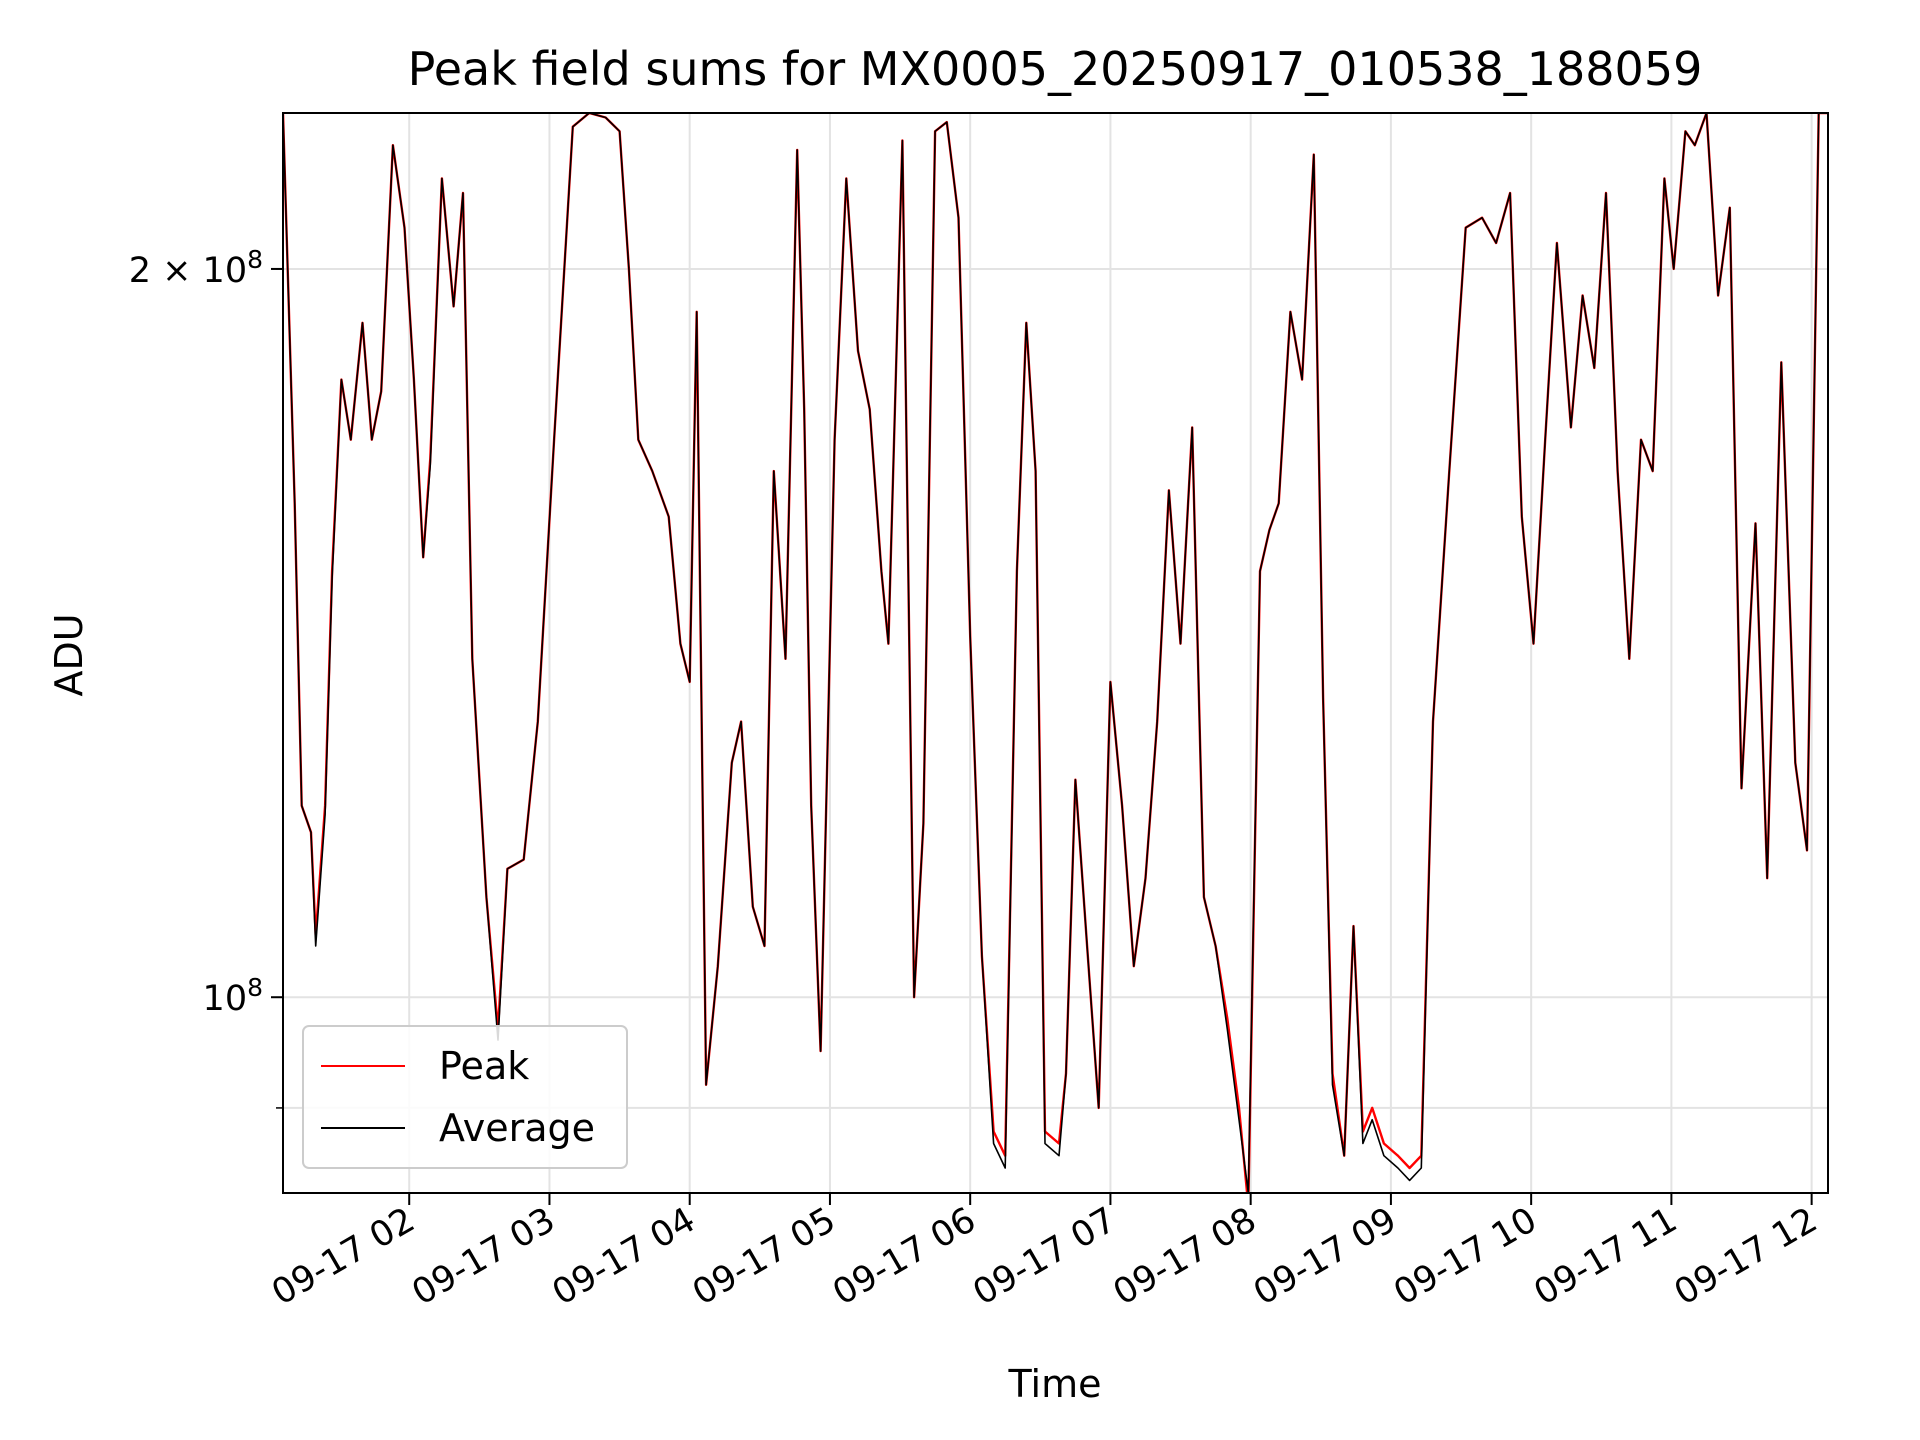 The image size is (1920, 1440). Describe the element at coordinates (343, 1256) in the screenshot. I see `x-tick-label: 09-17 02` at that location.